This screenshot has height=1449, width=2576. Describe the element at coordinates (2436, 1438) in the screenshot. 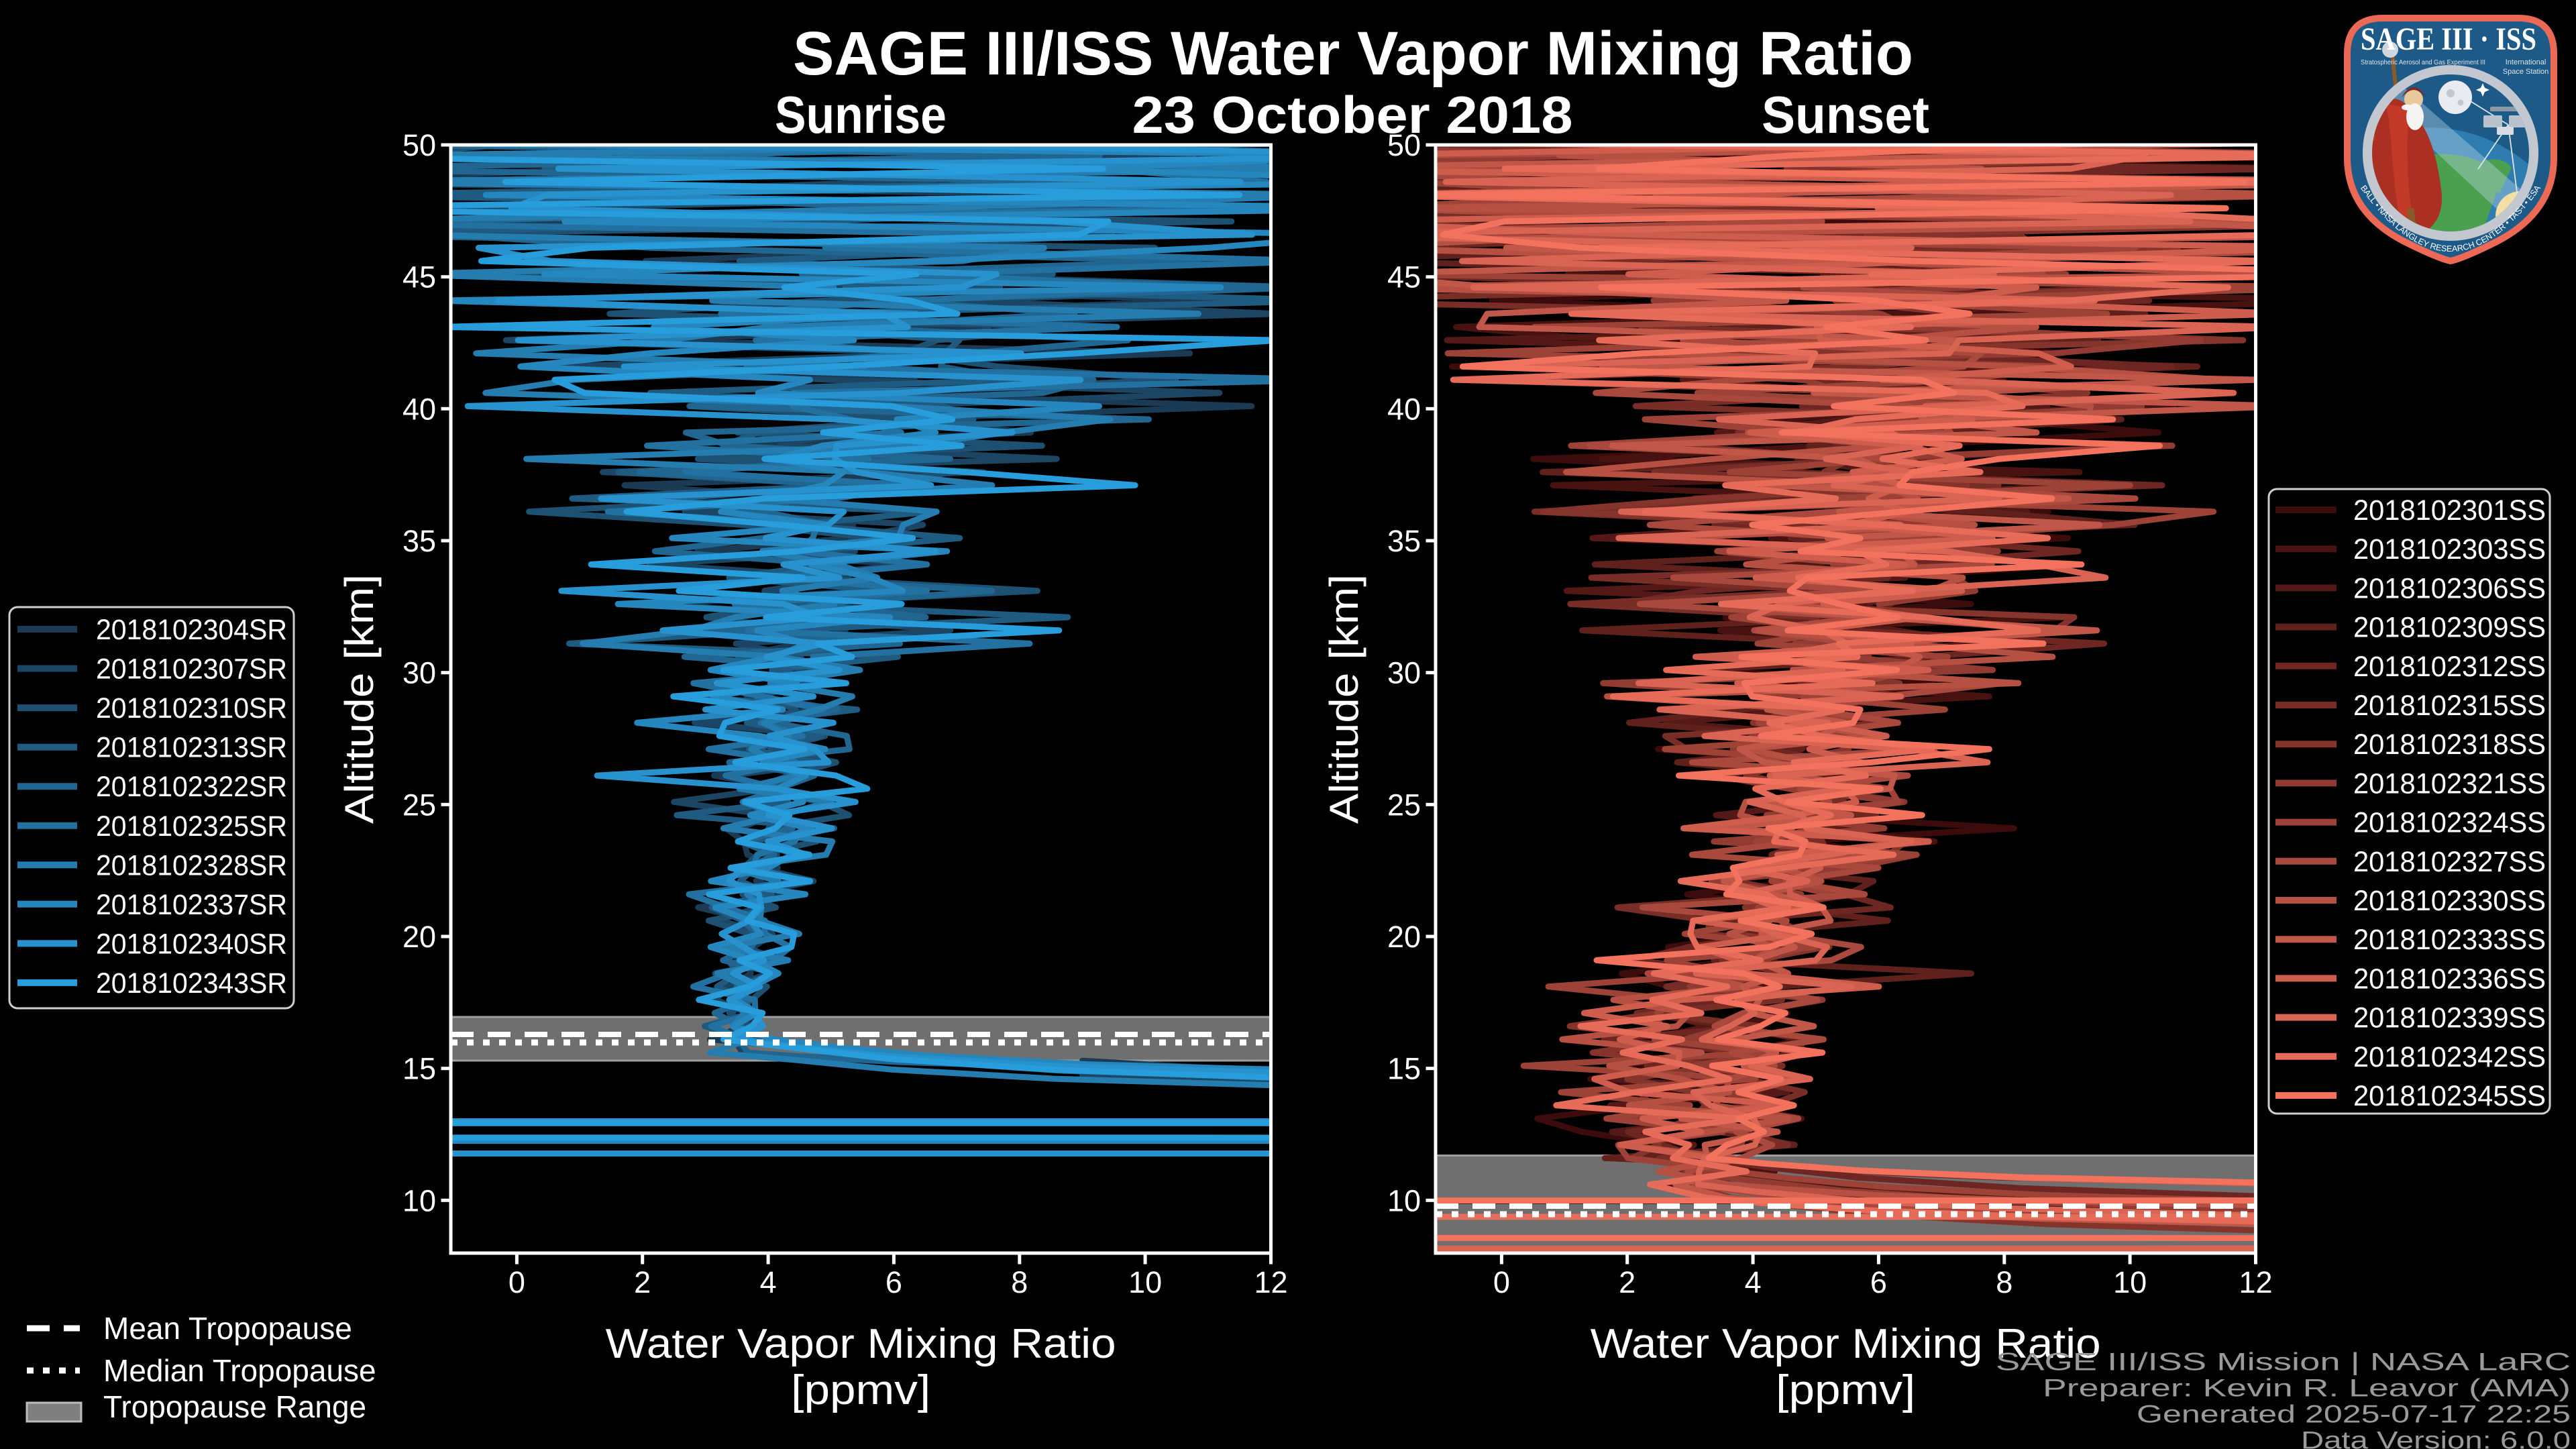

I see `svg-text: Data Version: 6.0.0` at that location.